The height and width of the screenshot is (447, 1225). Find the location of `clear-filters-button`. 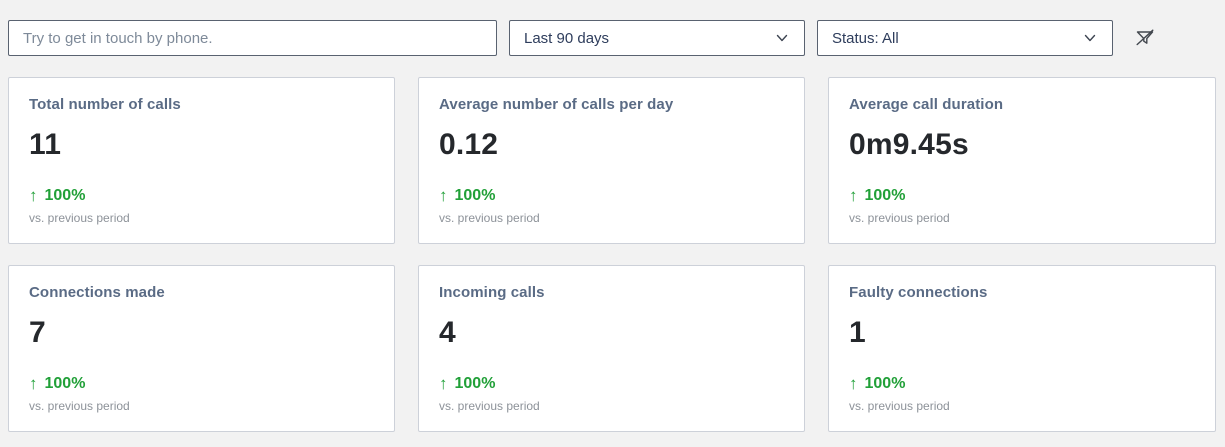

clear-filters-button is located at coordinates (1145, 38).